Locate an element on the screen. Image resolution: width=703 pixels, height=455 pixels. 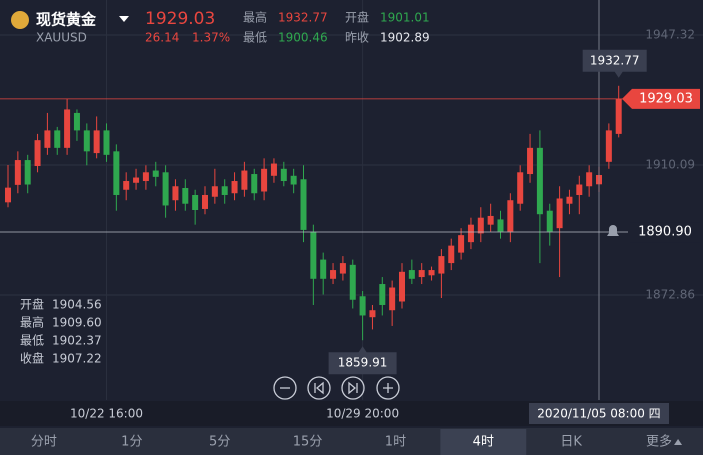
info-label: 收盘 is located at coordinates (32, 358).